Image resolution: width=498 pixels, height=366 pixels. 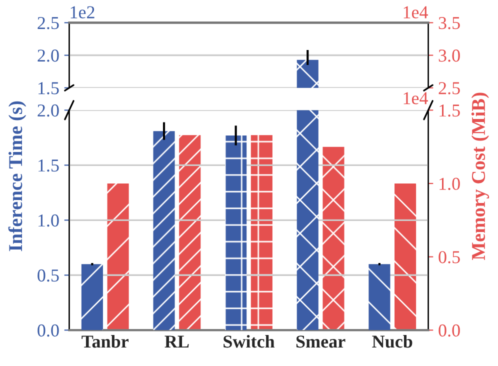 I want to click on x-tick-label: Smear, so click(x=321, y=342).